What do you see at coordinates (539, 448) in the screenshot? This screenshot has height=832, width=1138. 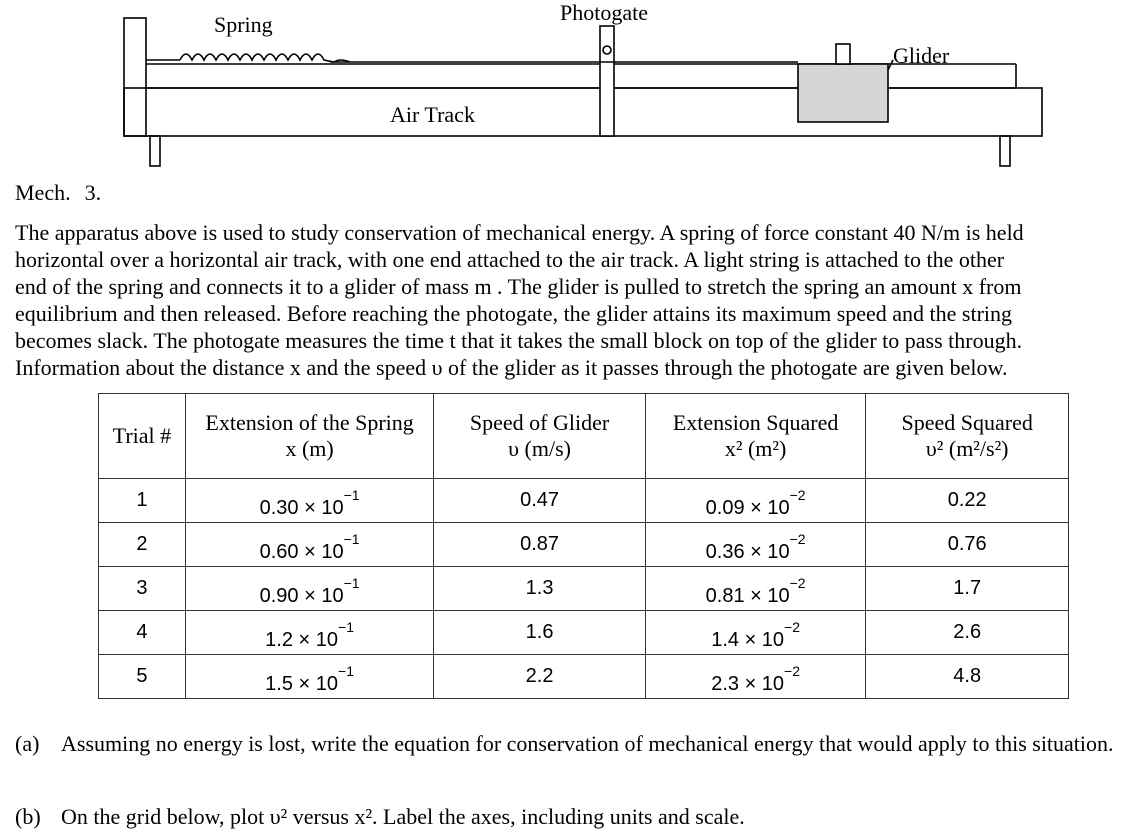 I see `header-line: υ (m/s)` at bounding box center [539, 448].